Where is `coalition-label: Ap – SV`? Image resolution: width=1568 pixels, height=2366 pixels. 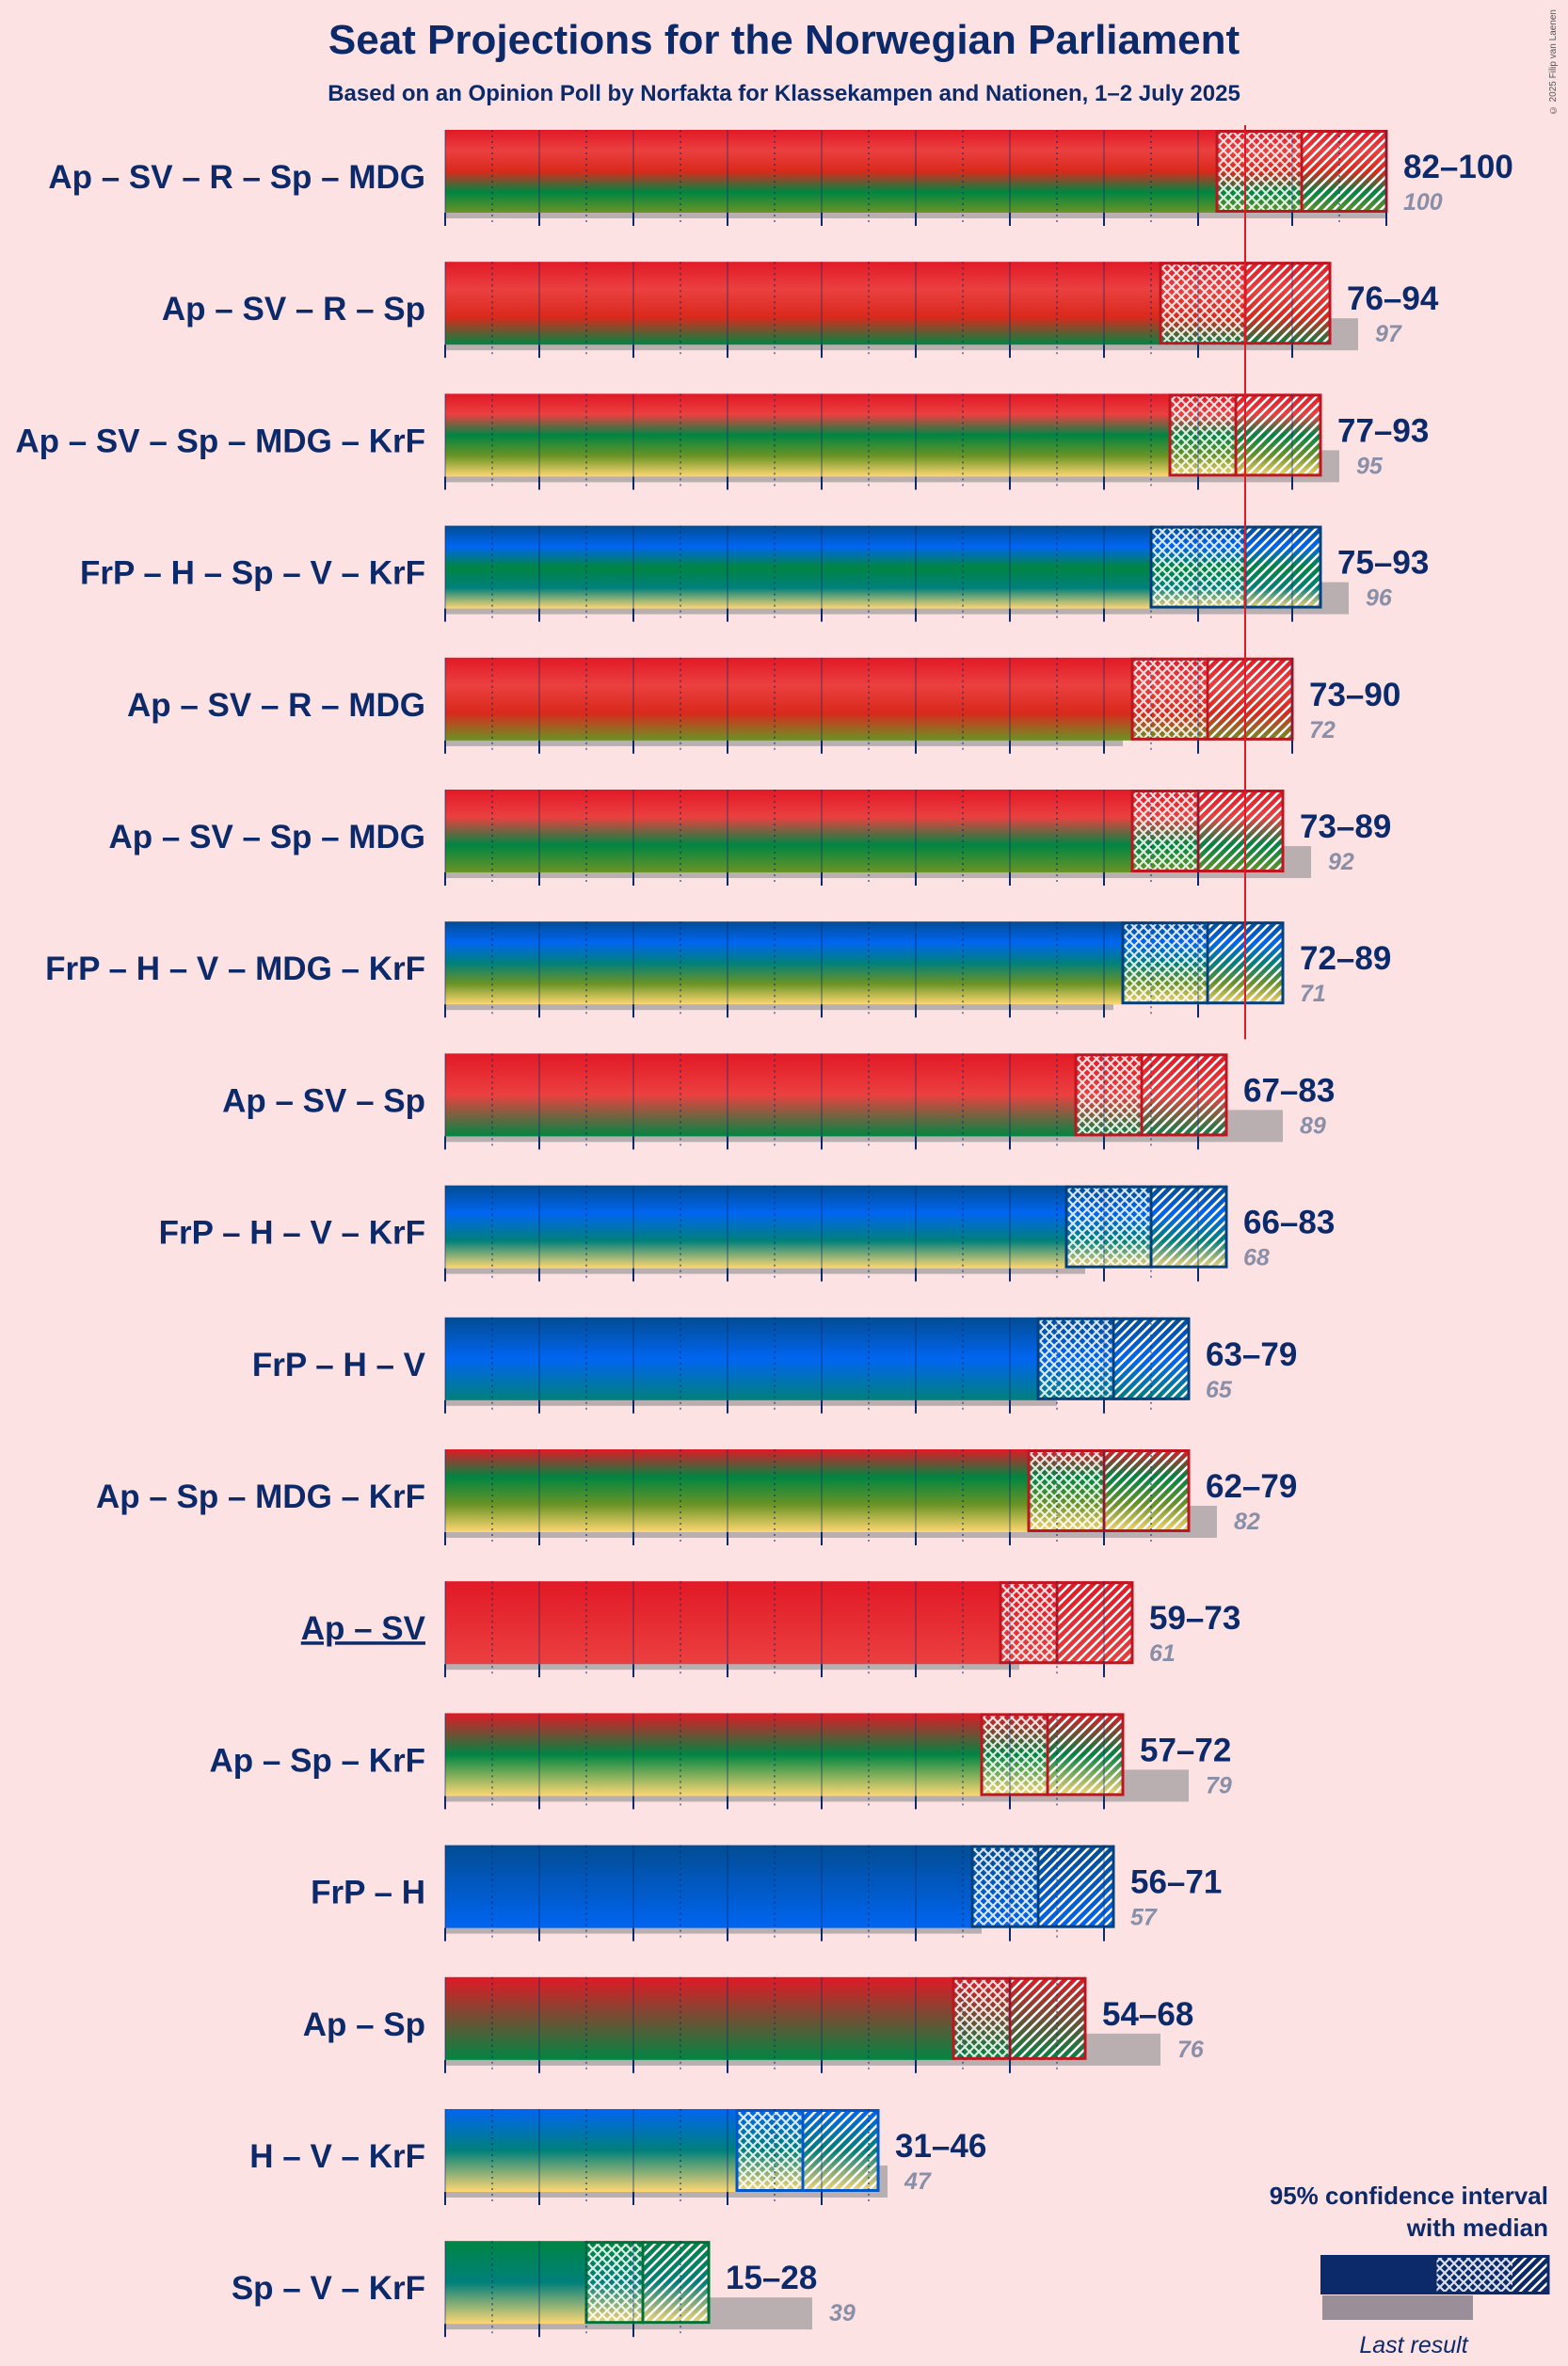
coalition-label: Ap – SV is located at coordinates (363, 1628).